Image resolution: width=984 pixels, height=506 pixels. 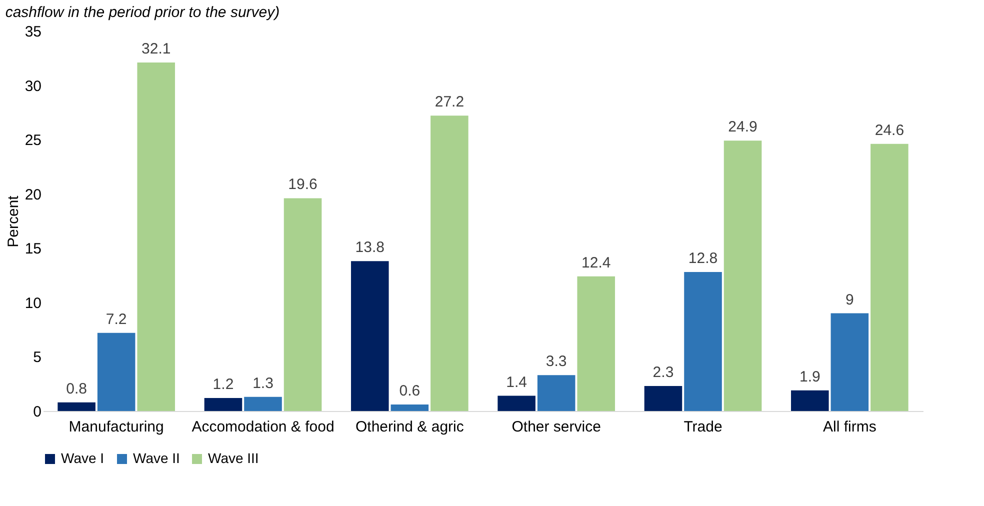 I want to click on data-label: 0.8, so click(x=76, y=389).